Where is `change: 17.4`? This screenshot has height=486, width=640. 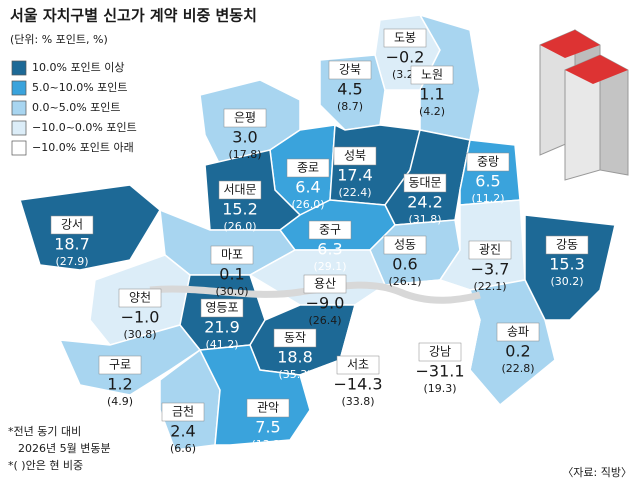
change: 17.4 is located at coordinates (355, 175).